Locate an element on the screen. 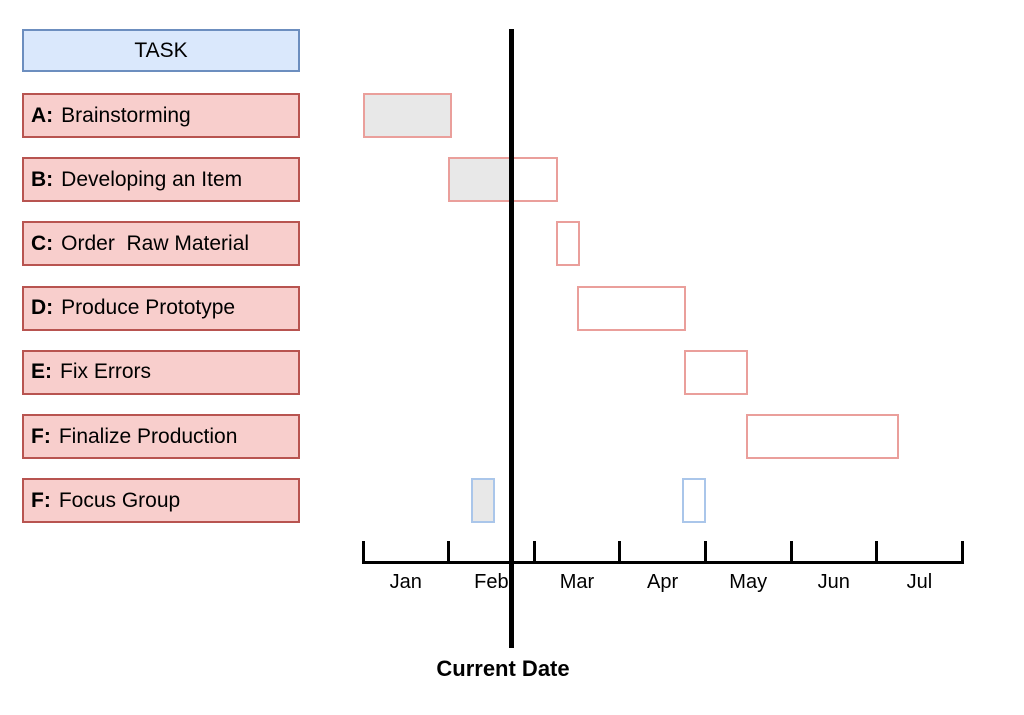 The image size is (1024, 715). task-label: Focus Group is located at coordinates (119, 500).